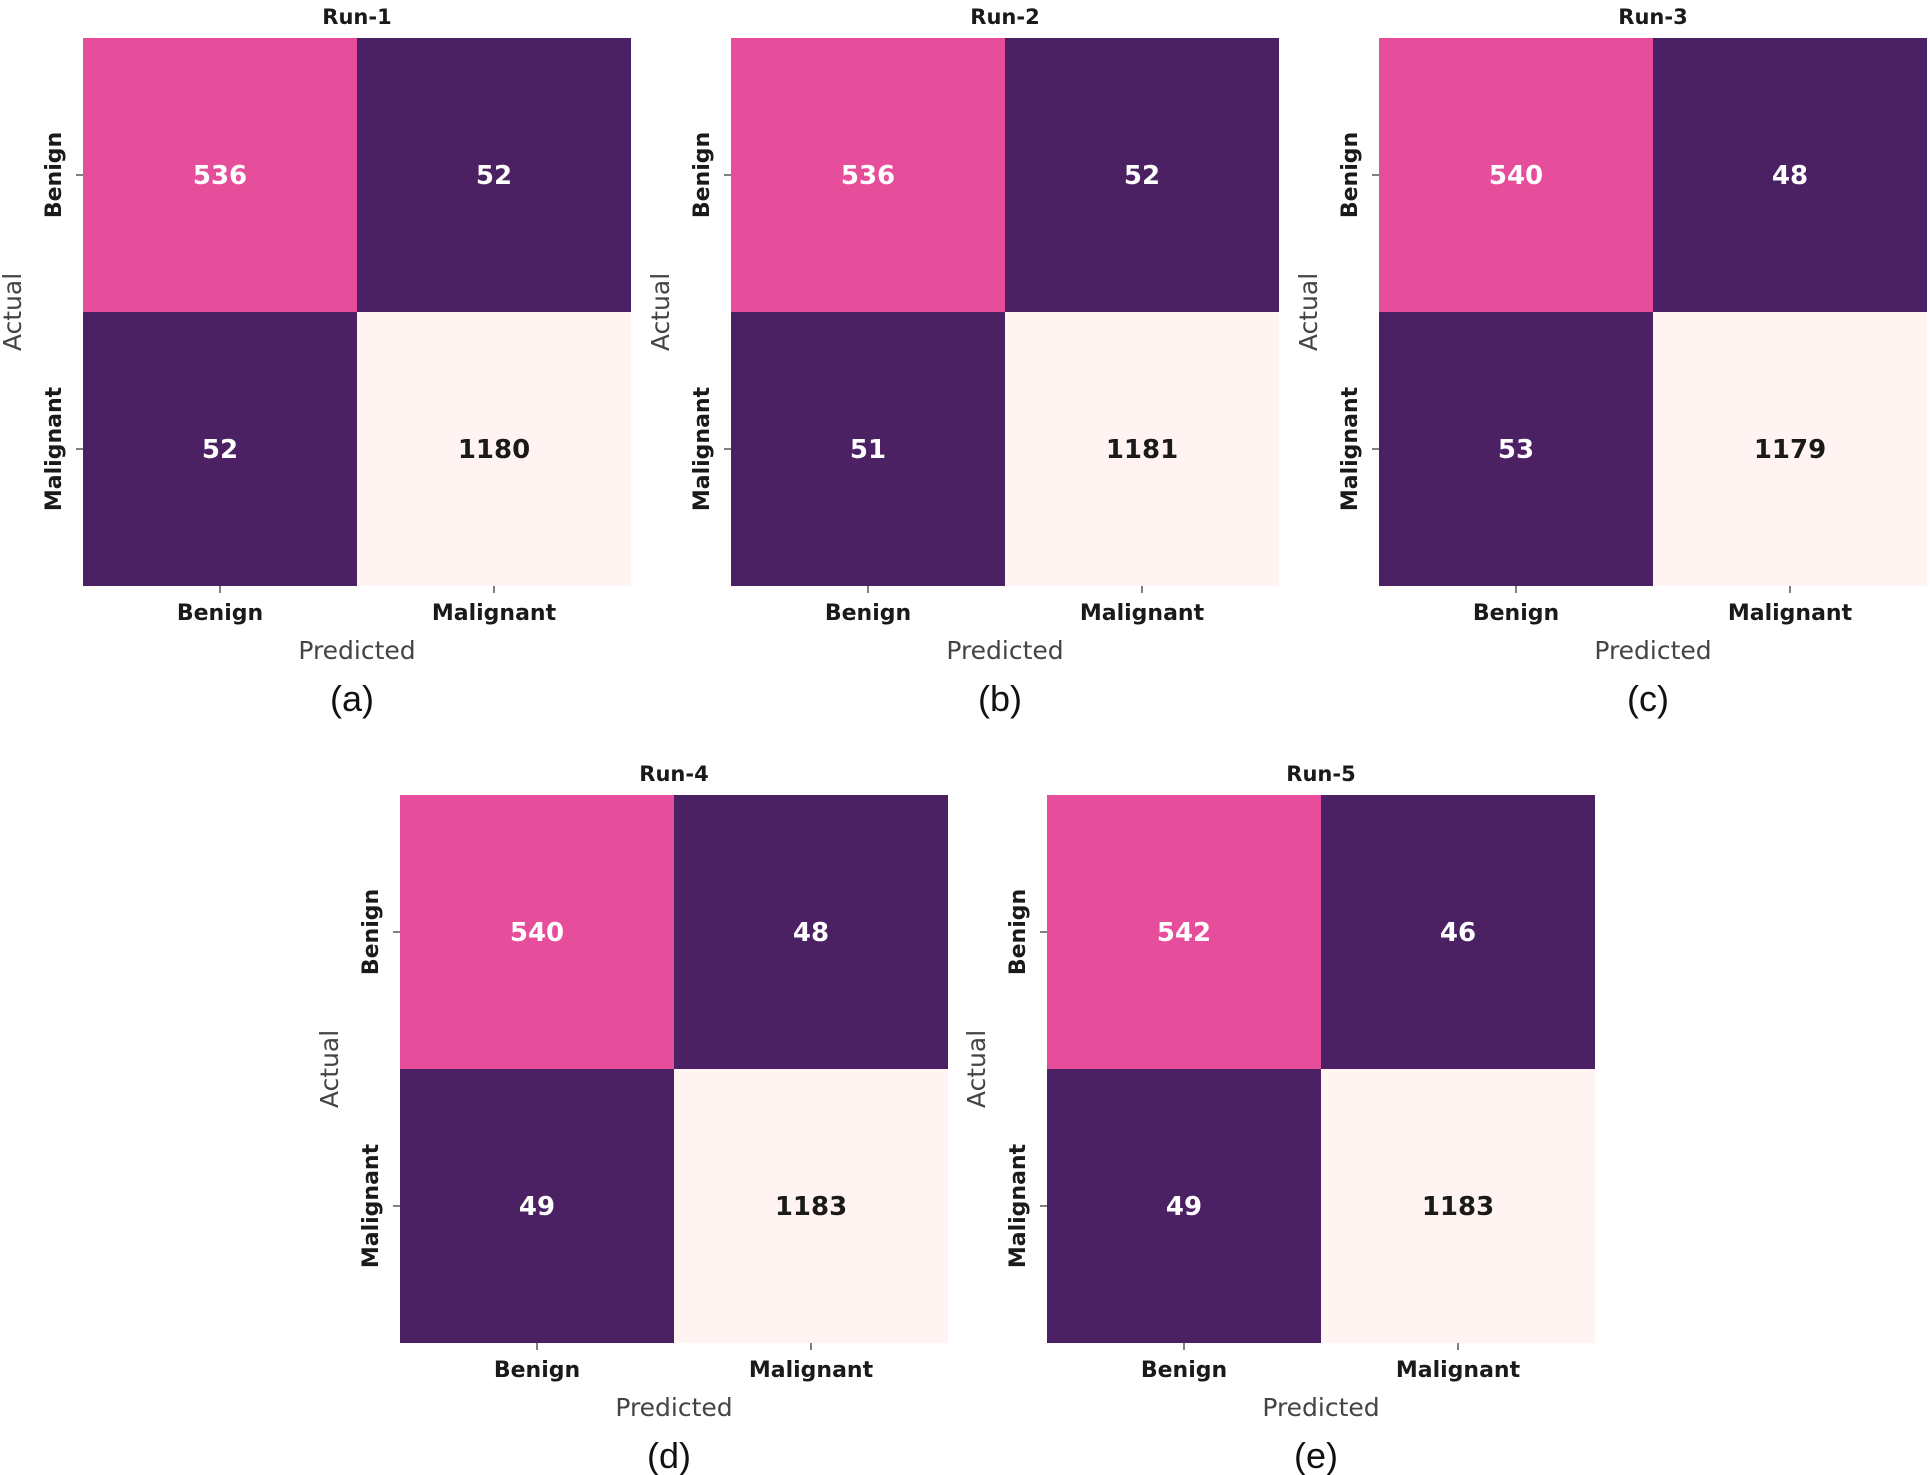 This screenshot has width=1930, height=1475. Describe the element at coordinates (1320, 774) in the screenshot. I see `chart-title: Run-5` at that location.